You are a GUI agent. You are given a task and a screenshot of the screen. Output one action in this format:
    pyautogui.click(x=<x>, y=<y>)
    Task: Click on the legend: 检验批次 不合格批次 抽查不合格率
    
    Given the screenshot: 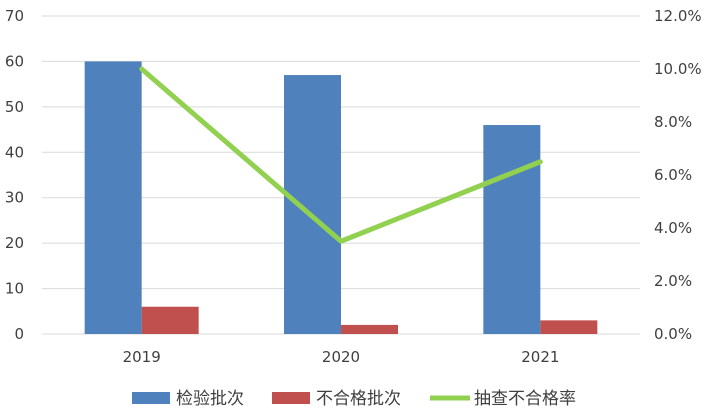 What is the action you would take?
    pyautogui.click(x=354, y=399)
    